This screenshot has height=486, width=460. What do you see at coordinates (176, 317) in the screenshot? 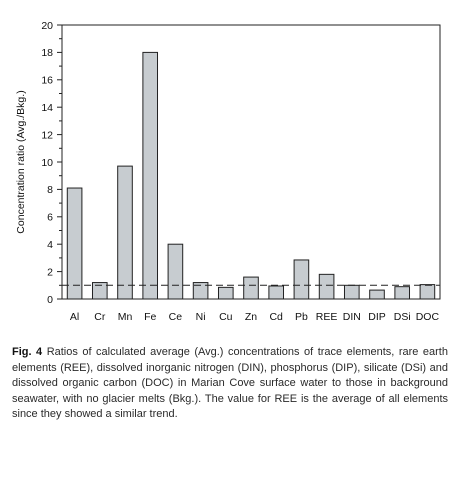
I see `x-tick-label: Ce` at bounding box center [176, 317].